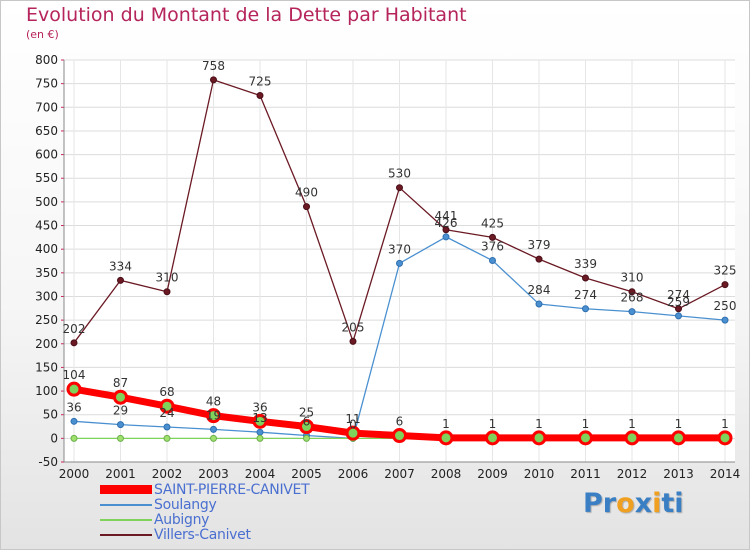  Describe the element at coordinates (678, 302) in the screenshot. I see `data-label-soulangy: 259` at that location.